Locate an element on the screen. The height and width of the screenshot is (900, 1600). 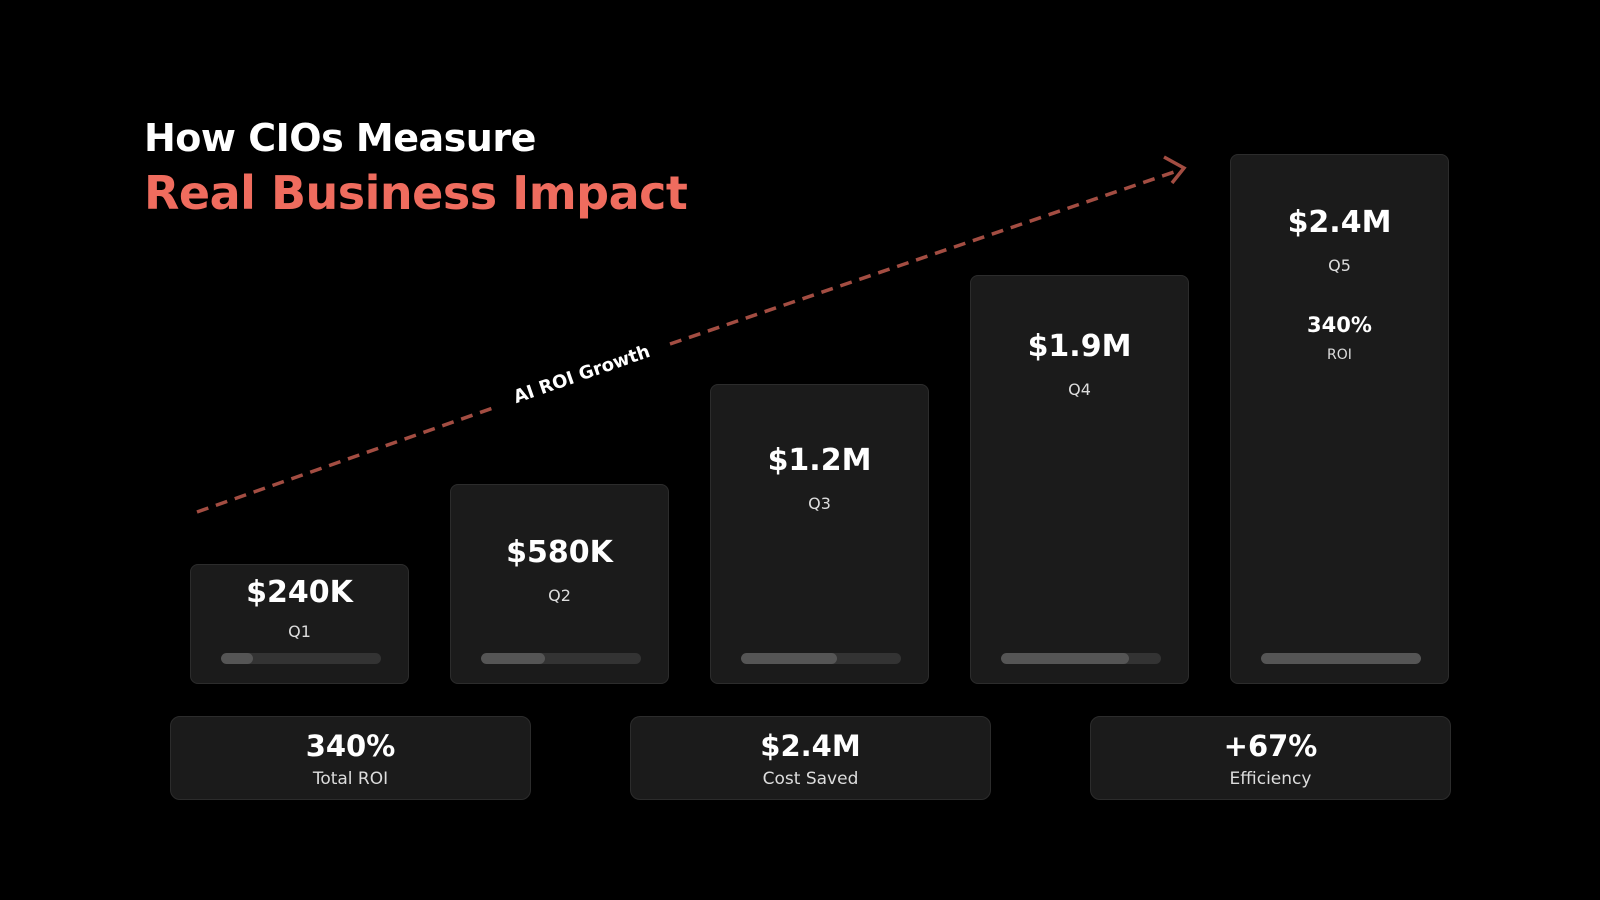
card-label: Q1 is located at coordinates (299, 631).